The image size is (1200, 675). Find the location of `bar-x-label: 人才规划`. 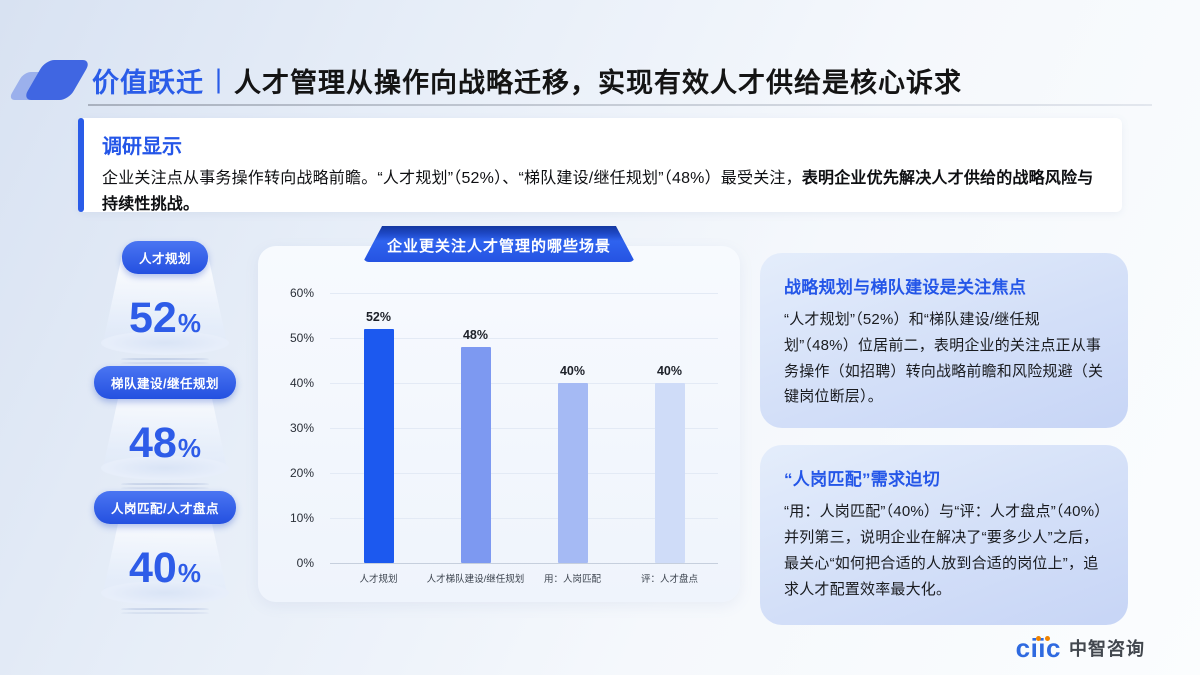

bar-x-label: 人才规划 is located at coordinates (378, 579).